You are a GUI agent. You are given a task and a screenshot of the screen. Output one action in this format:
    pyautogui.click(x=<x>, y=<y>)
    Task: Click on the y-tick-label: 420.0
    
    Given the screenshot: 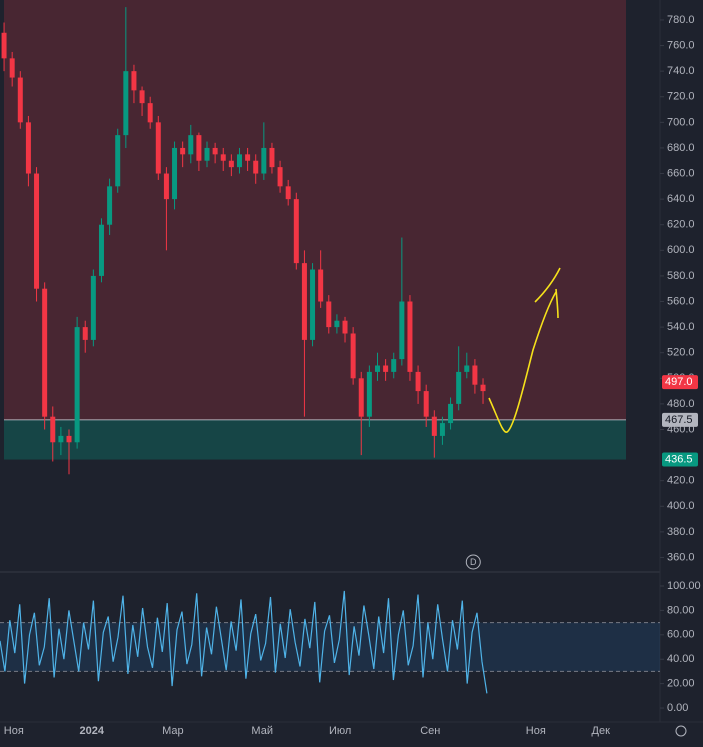 What is the action you would take?
    pyautogui.click(x=681, y=481)
    